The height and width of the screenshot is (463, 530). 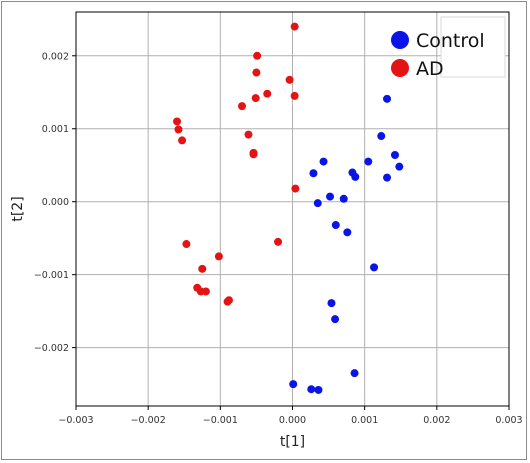 I want to click on x-tick-label: 0.001, so click(x=364, y=420).